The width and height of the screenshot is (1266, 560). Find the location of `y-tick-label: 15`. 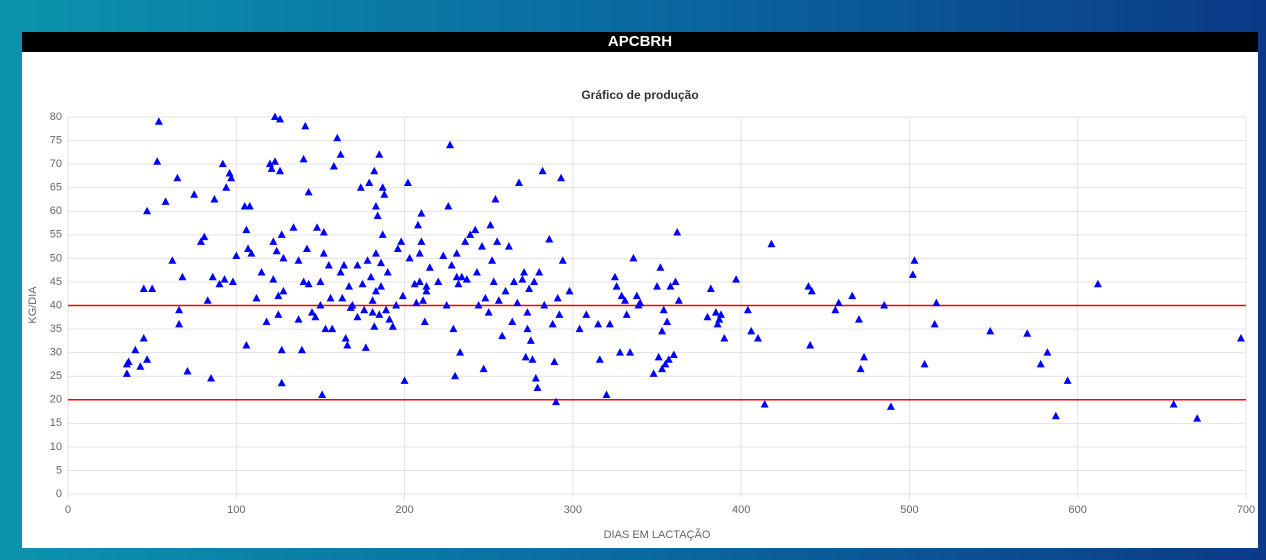

y-tick-label: 15 is located at coordinates (56, 423).